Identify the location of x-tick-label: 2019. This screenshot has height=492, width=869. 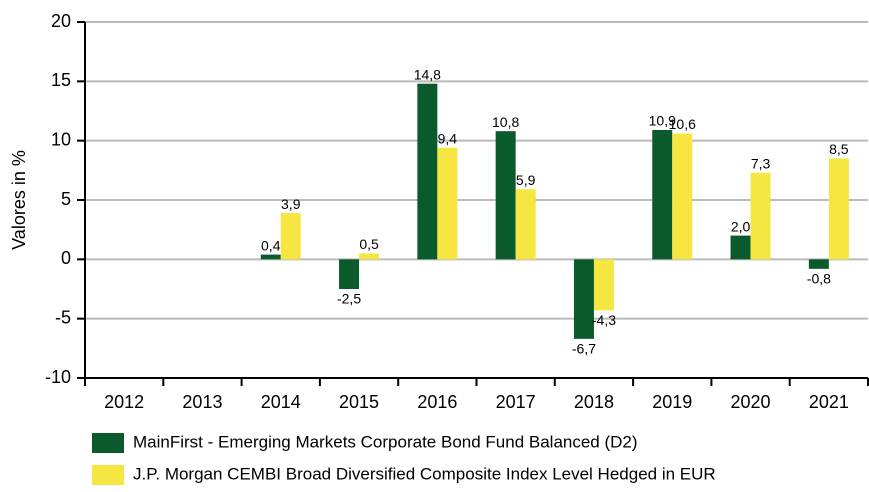
(672, 402).